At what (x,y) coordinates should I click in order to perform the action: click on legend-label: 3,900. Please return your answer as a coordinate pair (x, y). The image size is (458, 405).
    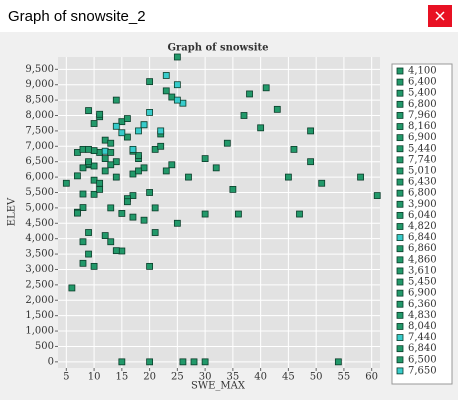
    Looking at the image, I should click on (422, 204).